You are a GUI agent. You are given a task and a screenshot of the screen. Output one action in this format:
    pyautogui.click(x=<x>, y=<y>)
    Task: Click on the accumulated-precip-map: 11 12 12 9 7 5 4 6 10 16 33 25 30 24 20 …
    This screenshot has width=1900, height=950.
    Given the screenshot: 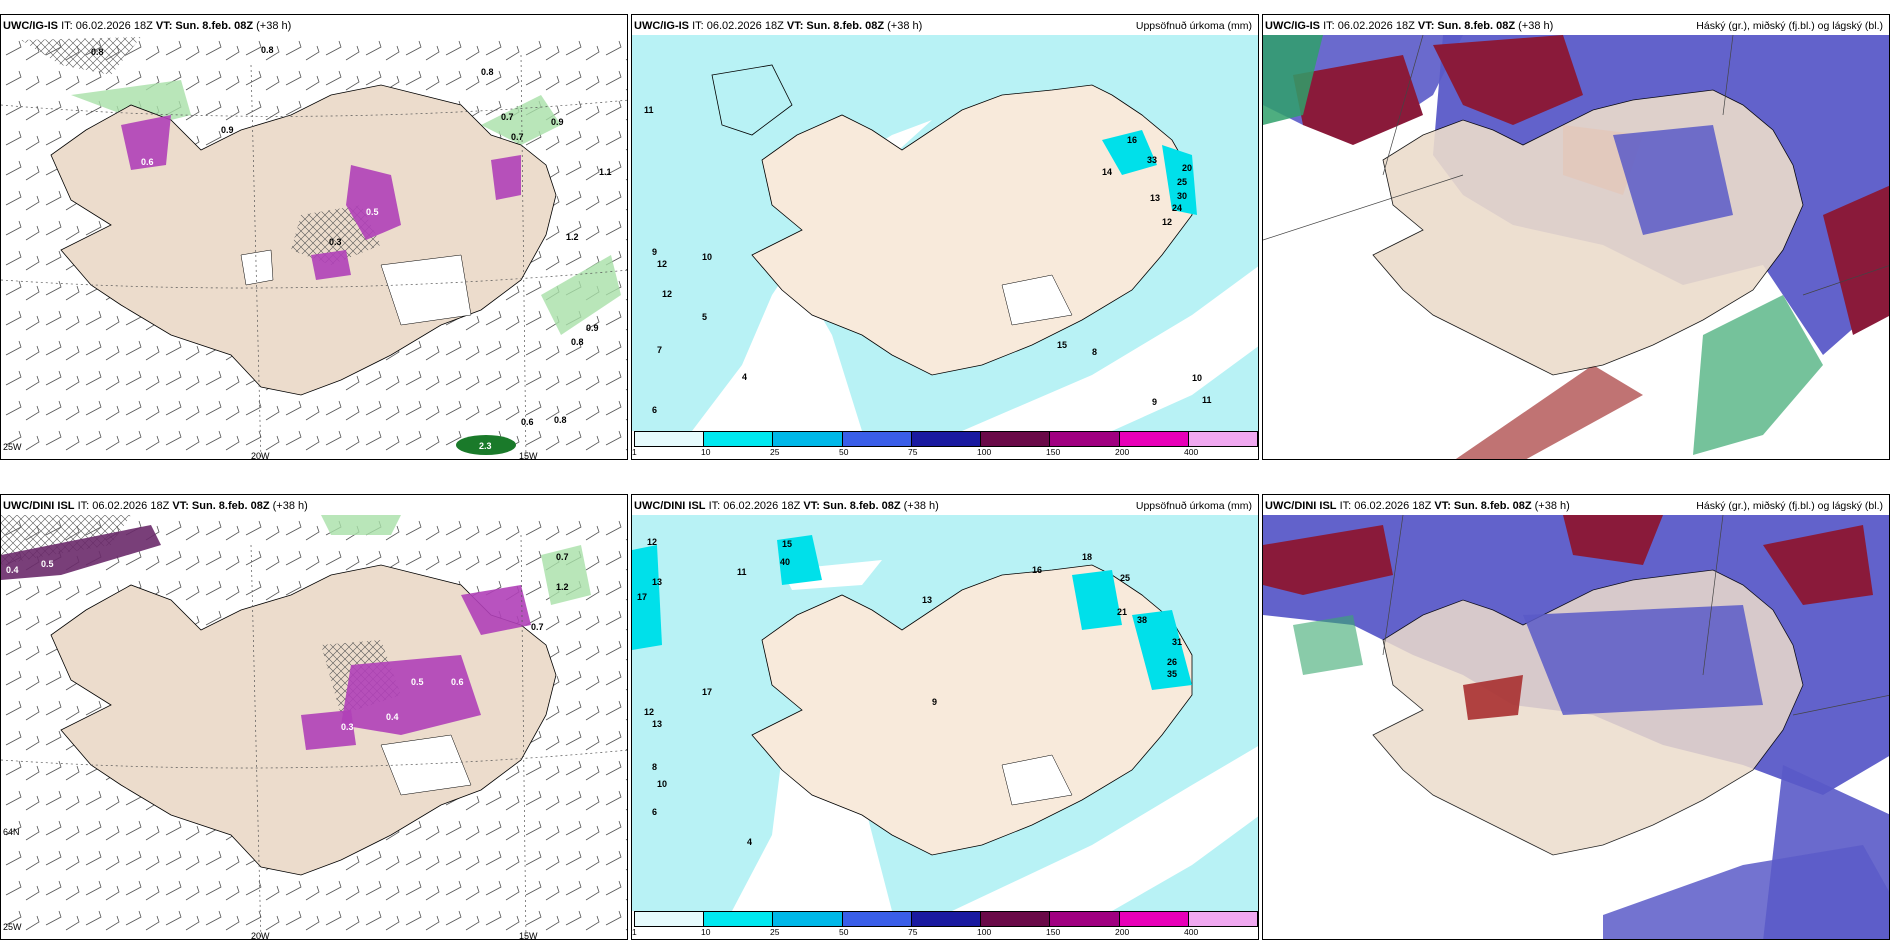 What is the action you would take?
    pyautogui.click(x=945, y=233)
    